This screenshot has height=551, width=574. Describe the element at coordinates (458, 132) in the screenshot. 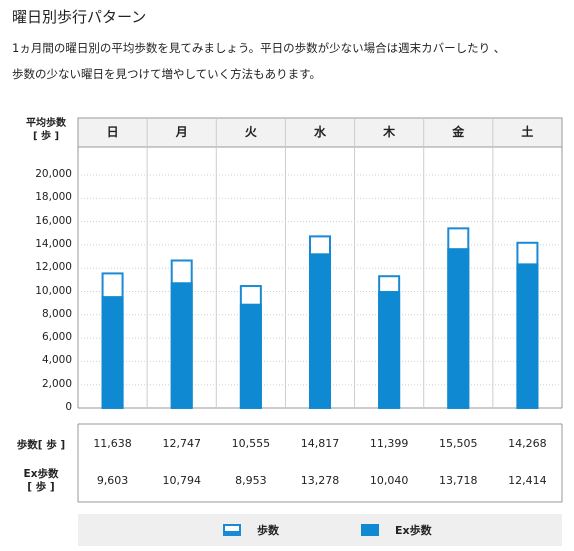

I see `weekday-header-cell: 金` at that location.